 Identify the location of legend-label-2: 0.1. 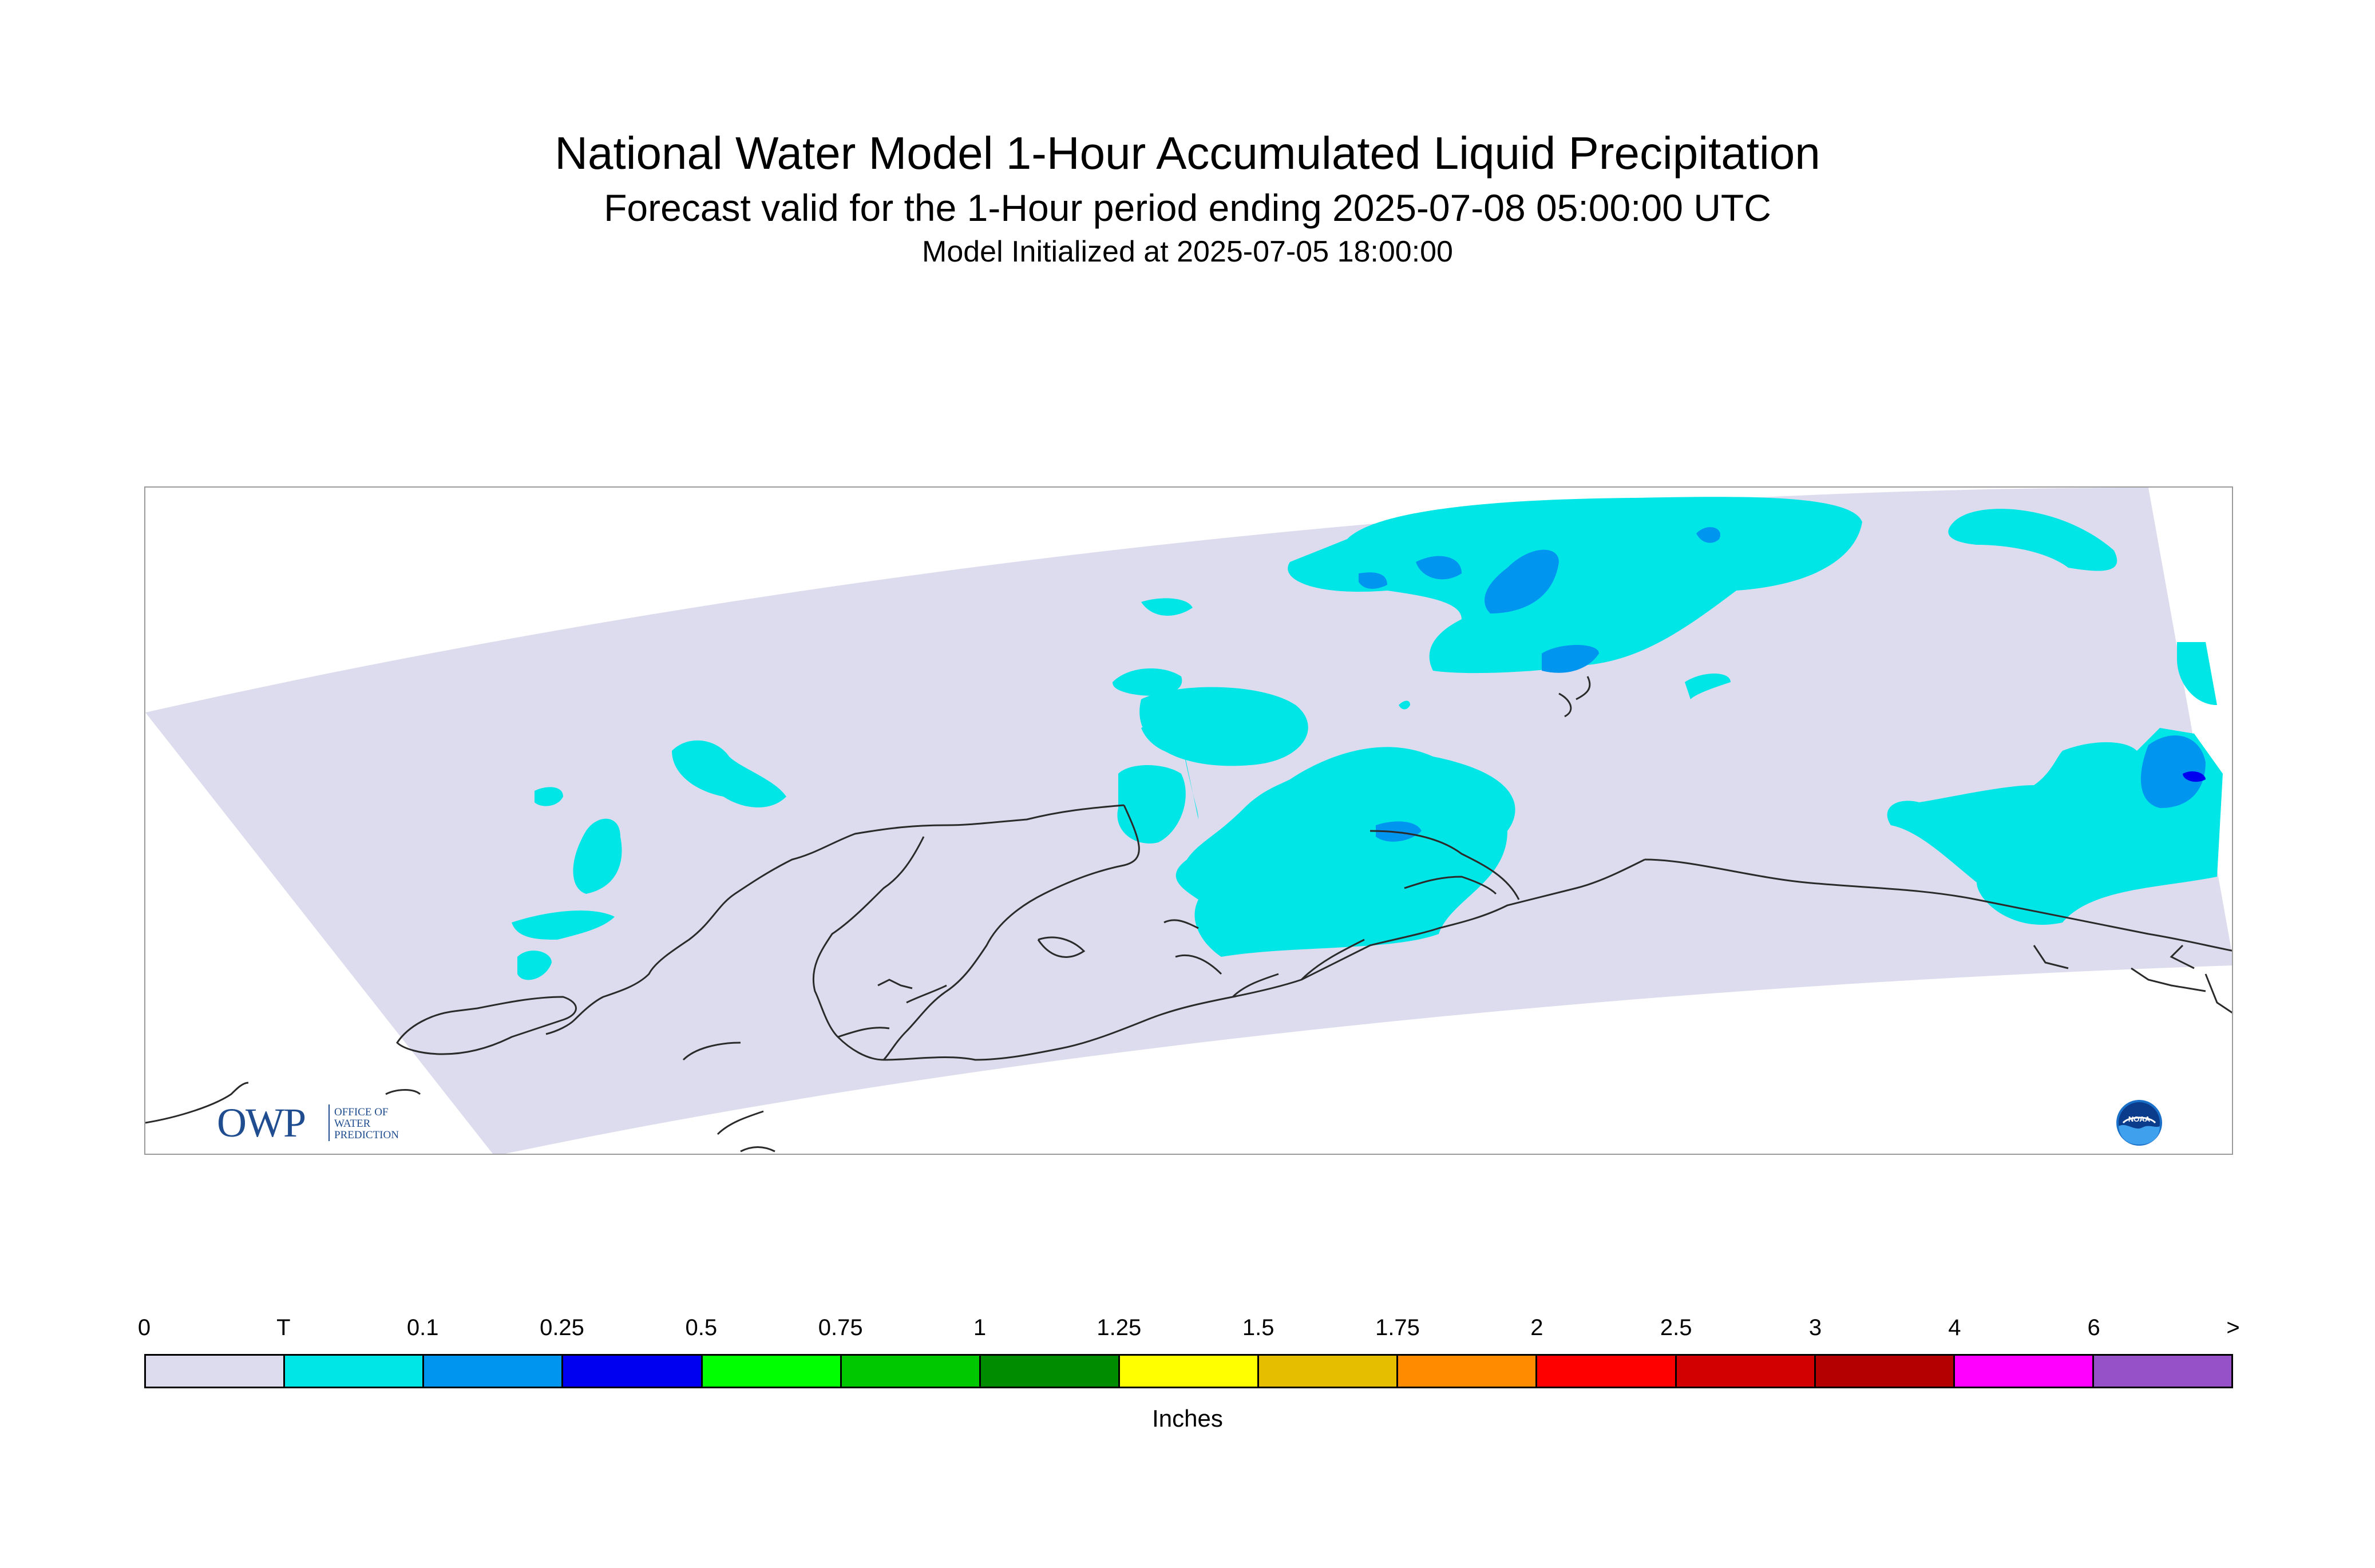
(423, 1327).